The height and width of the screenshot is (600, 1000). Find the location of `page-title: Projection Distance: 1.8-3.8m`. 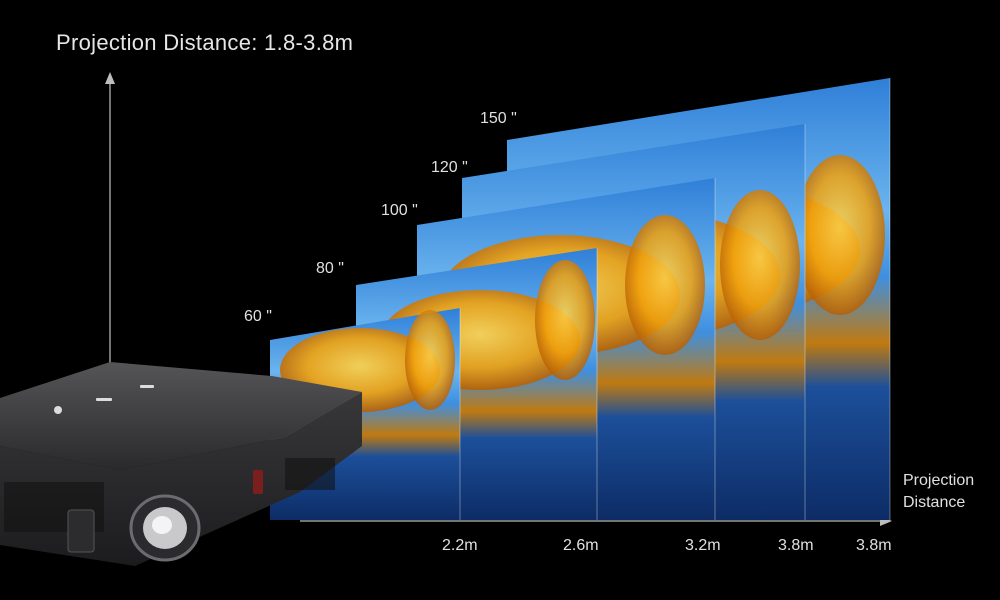

page-title: Projection Distance: 1.8-3.8m is located at coordinates (205, 42).